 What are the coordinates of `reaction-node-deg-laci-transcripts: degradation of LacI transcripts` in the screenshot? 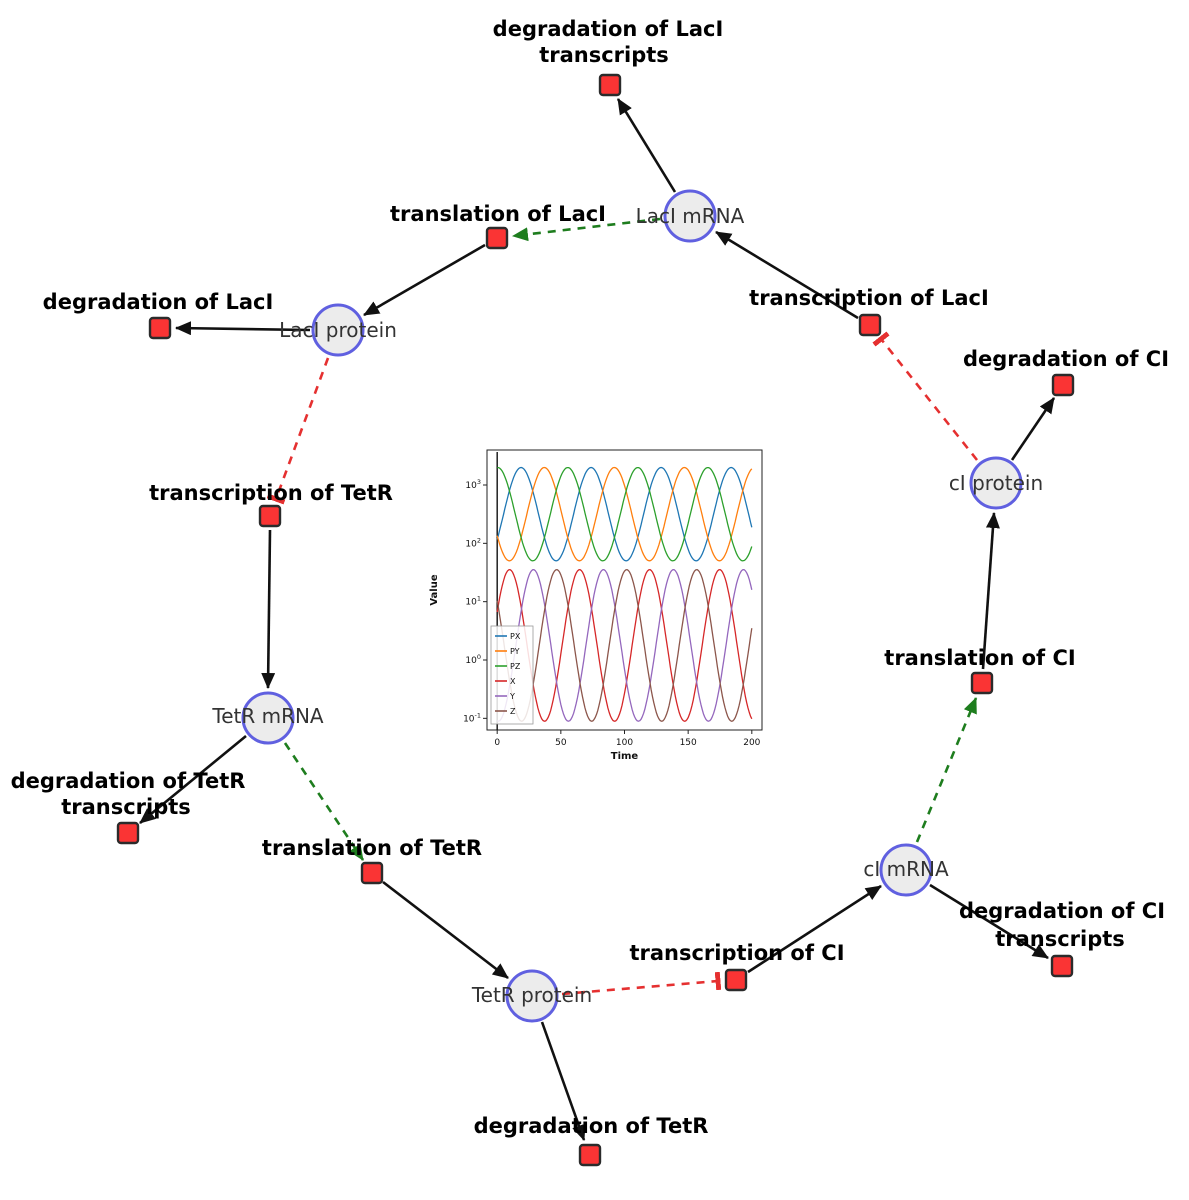 It's located at (608, 57).